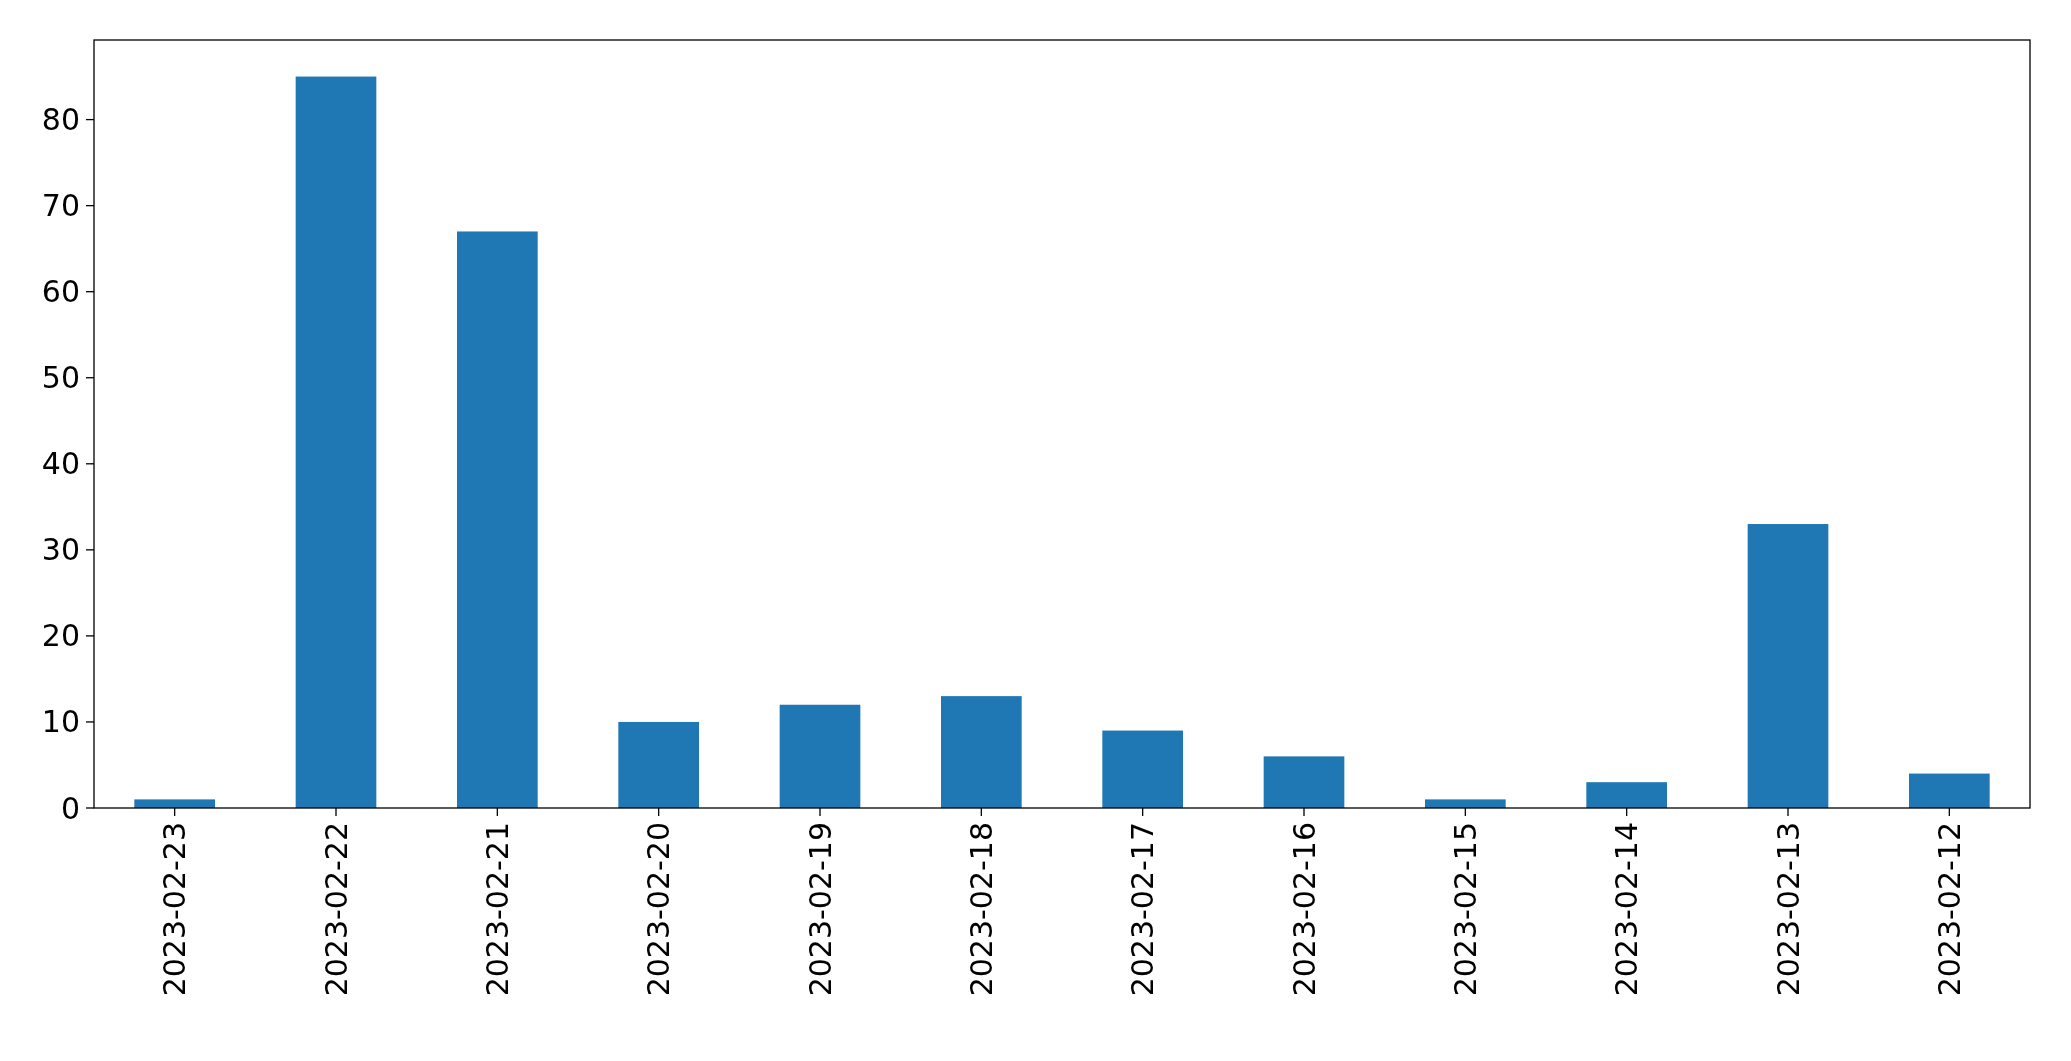 This screenshot has height=1061, width=2071. Describe the element at coordinates (60, 378) in the screenshot. I see `y-tick-label: 50` at that location.